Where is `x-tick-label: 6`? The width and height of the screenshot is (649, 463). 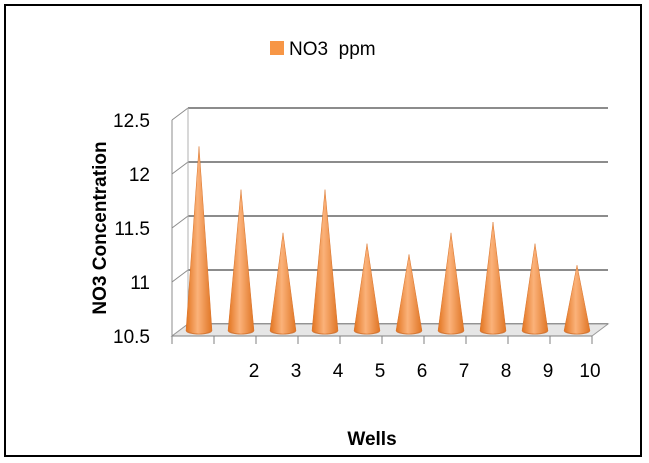
x-tick-label: 6 is located at coordinates (422, 371).